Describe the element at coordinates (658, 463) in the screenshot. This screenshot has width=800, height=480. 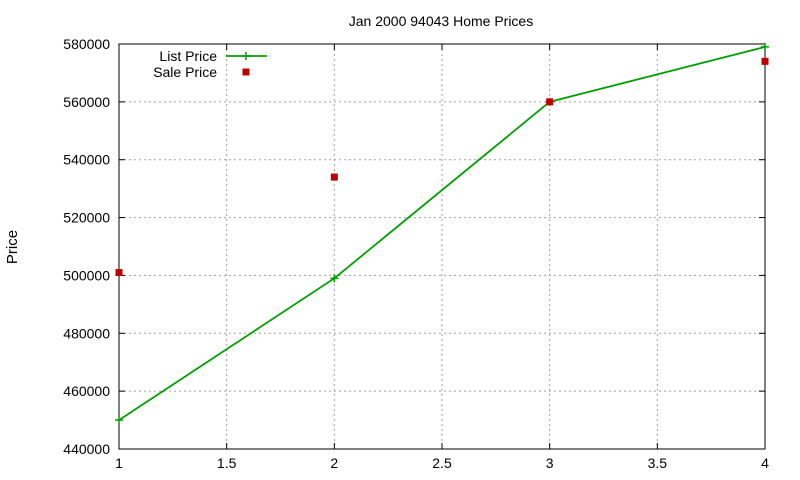
I see `x-tick-label: 3.5` at that location.